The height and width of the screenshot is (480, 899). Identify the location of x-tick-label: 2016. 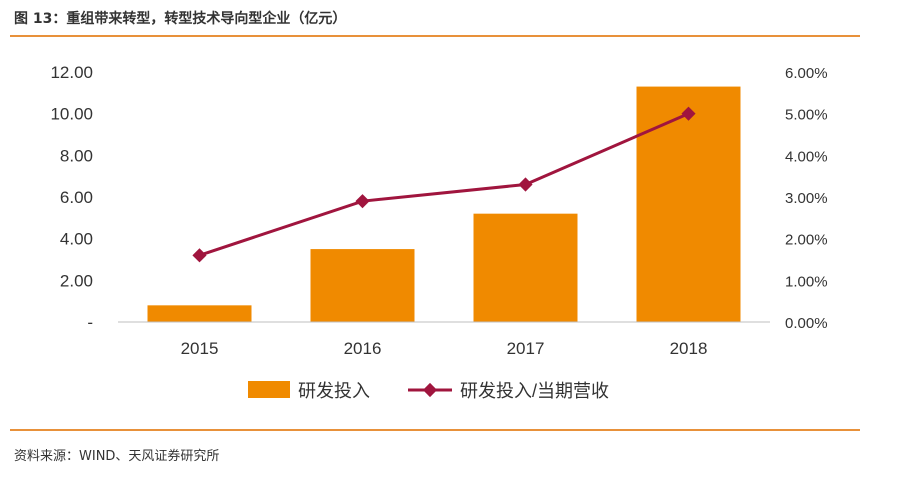
(363, 348).